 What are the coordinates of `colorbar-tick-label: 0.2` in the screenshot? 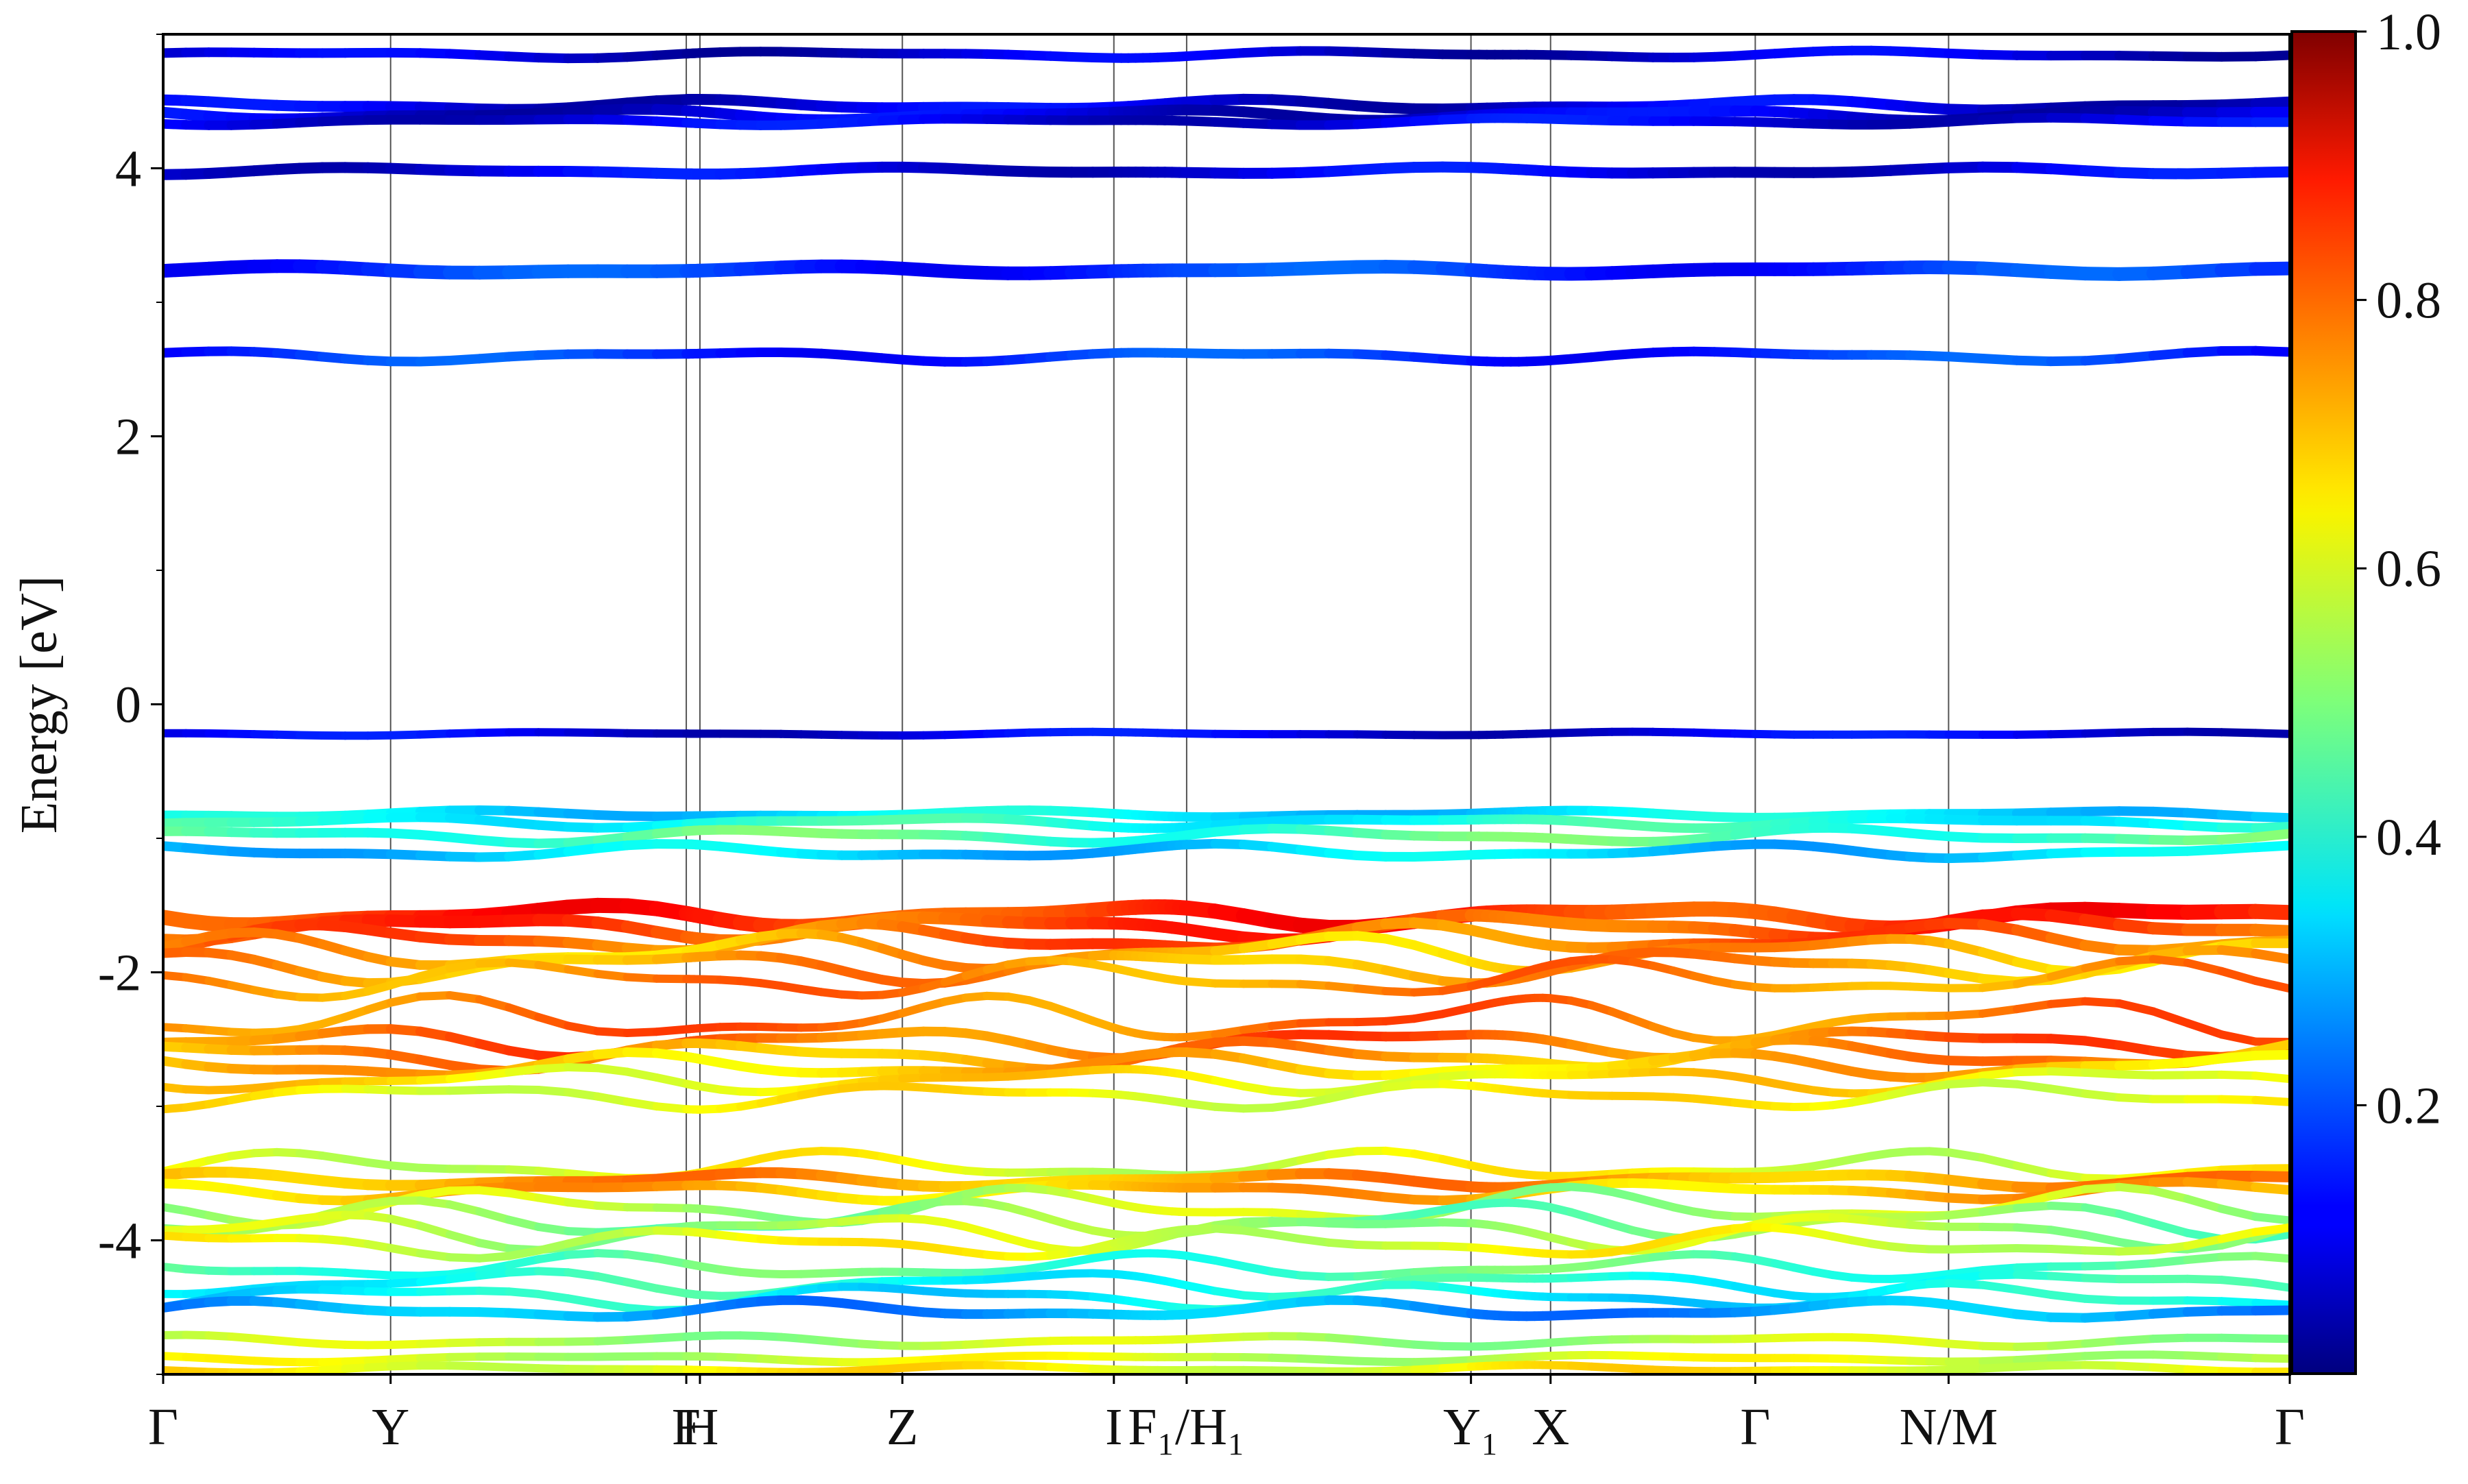 It's located at (2408, 1105).